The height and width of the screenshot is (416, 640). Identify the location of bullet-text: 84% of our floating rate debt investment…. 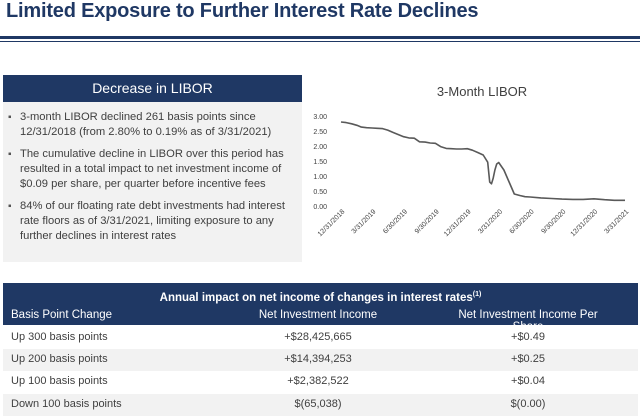
(152, 221).